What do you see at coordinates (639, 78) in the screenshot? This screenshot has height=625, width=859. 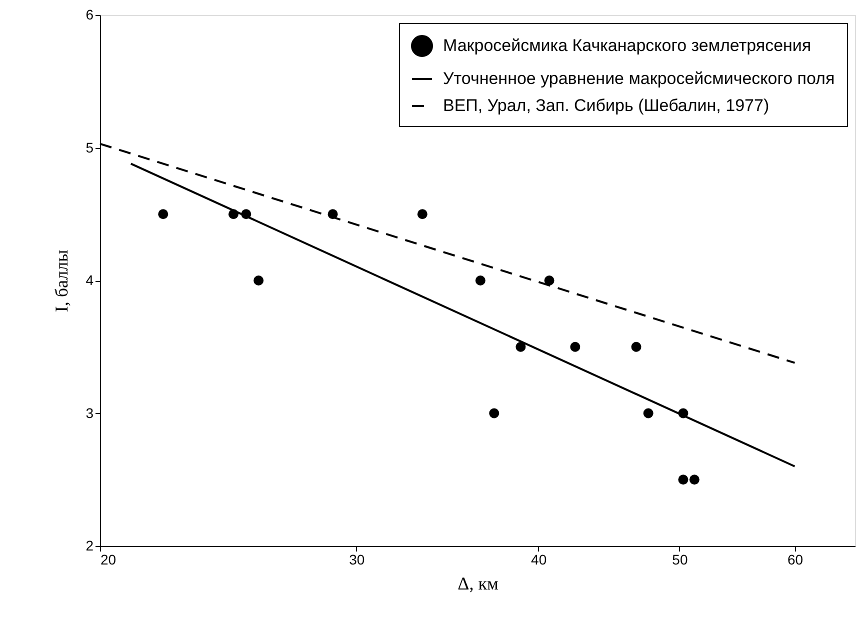 I see `legend-label: Уточненное уравнение макросейсмического поля` at bounding box center [639, 78].